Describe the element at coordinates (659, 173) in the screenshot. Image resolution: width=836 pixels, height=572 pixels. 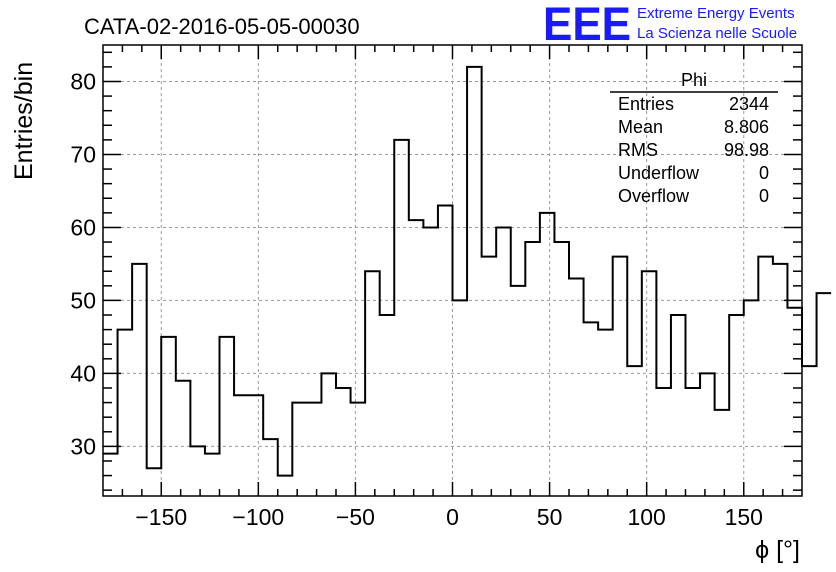
I see `stats-label-underflow: Underflow` at that location.